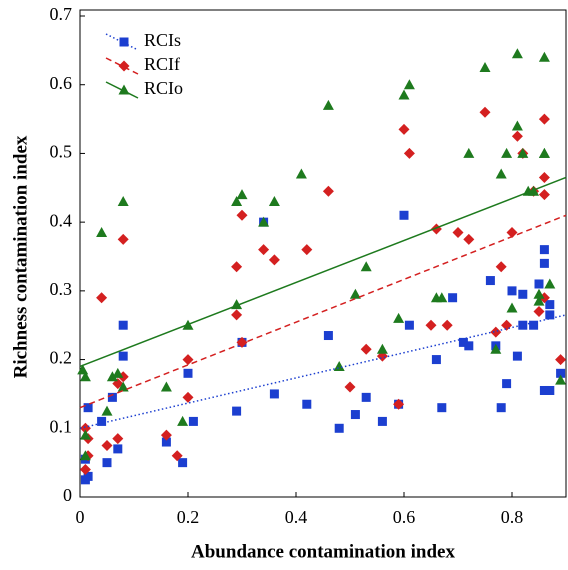  I want to click on y-tick-label: 0, so click(67, 495).